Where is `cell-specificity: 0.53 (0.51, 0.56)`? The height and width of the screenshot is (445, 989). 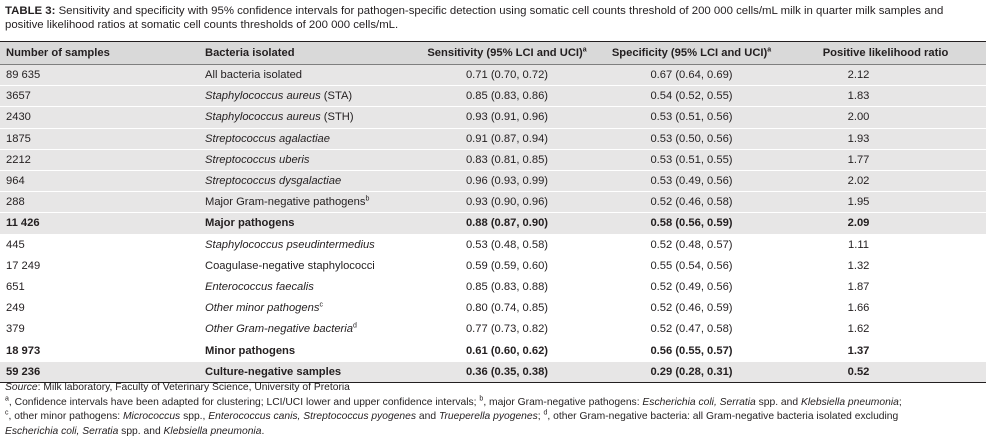 cell-specificity: 0.53 (0.51, 0.56) is located at coordinates (691, 117).